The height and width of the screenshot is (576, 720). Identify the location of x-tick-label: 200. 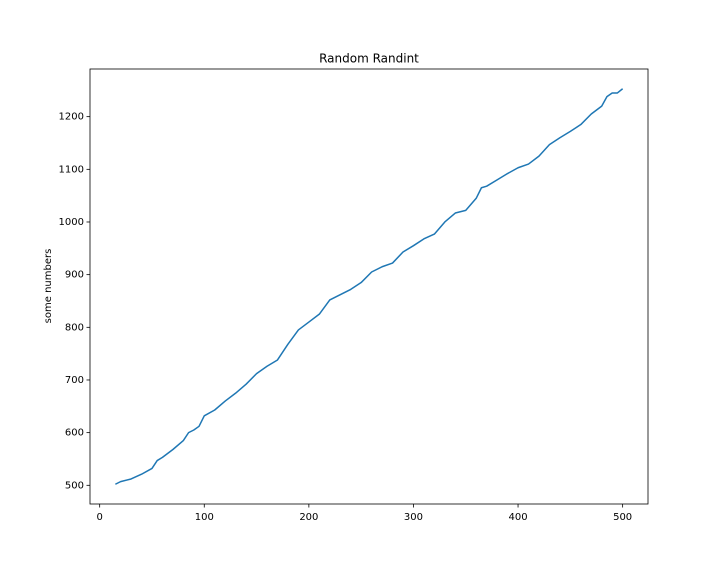
(308, 517).